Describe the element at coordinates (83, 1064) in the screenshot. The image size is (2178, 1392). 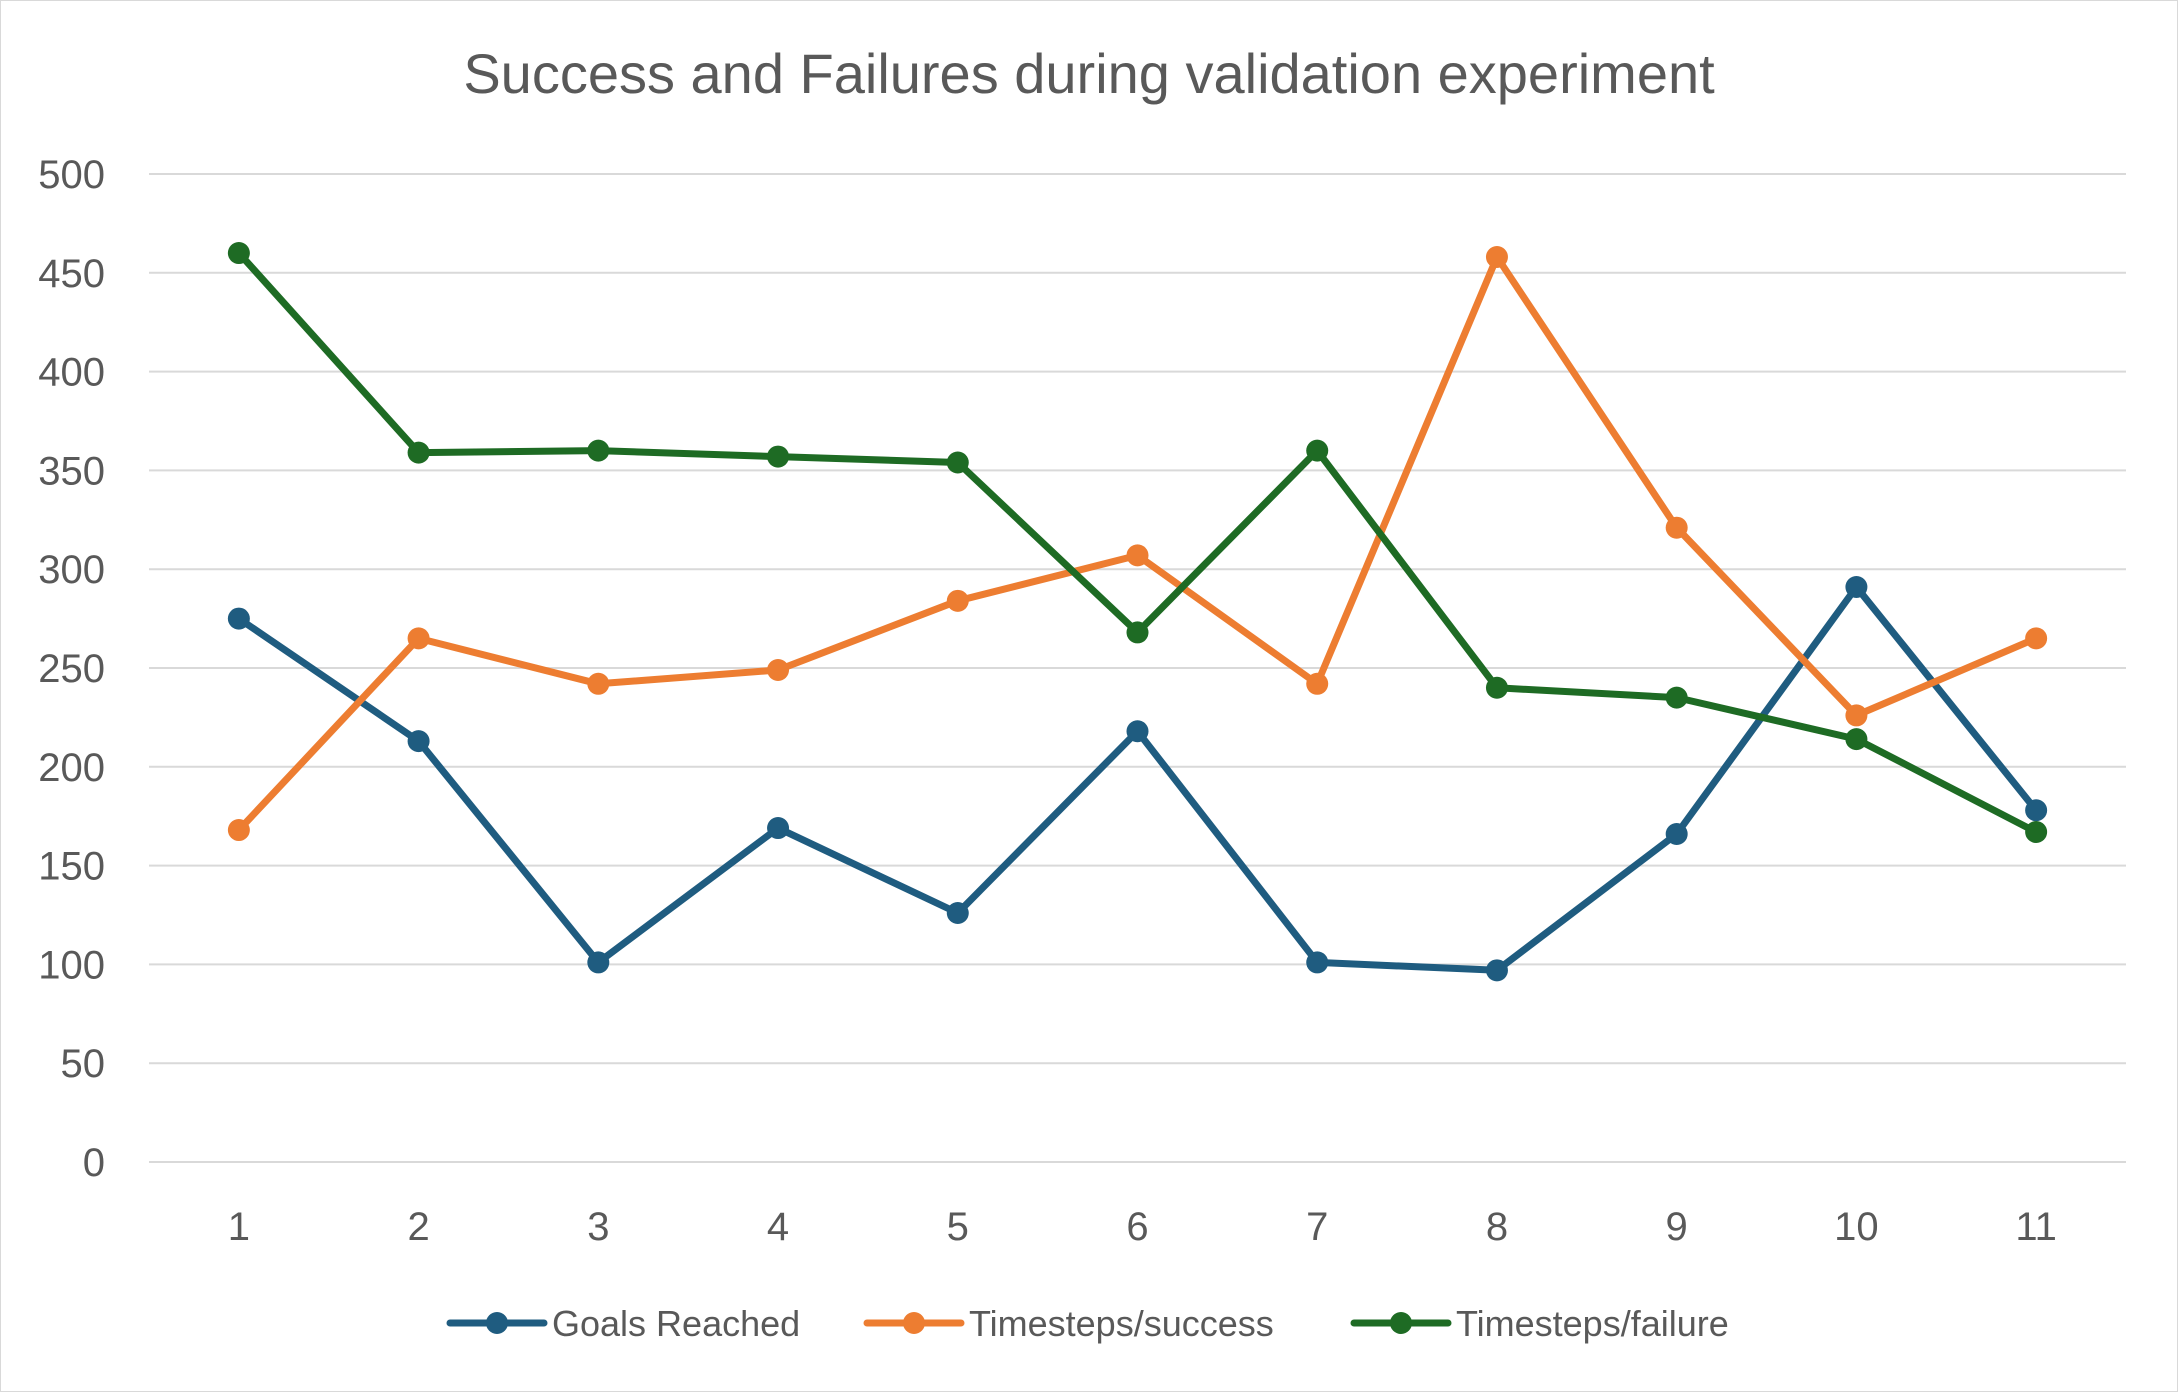
I see `y-tick-label: 50` at that location.